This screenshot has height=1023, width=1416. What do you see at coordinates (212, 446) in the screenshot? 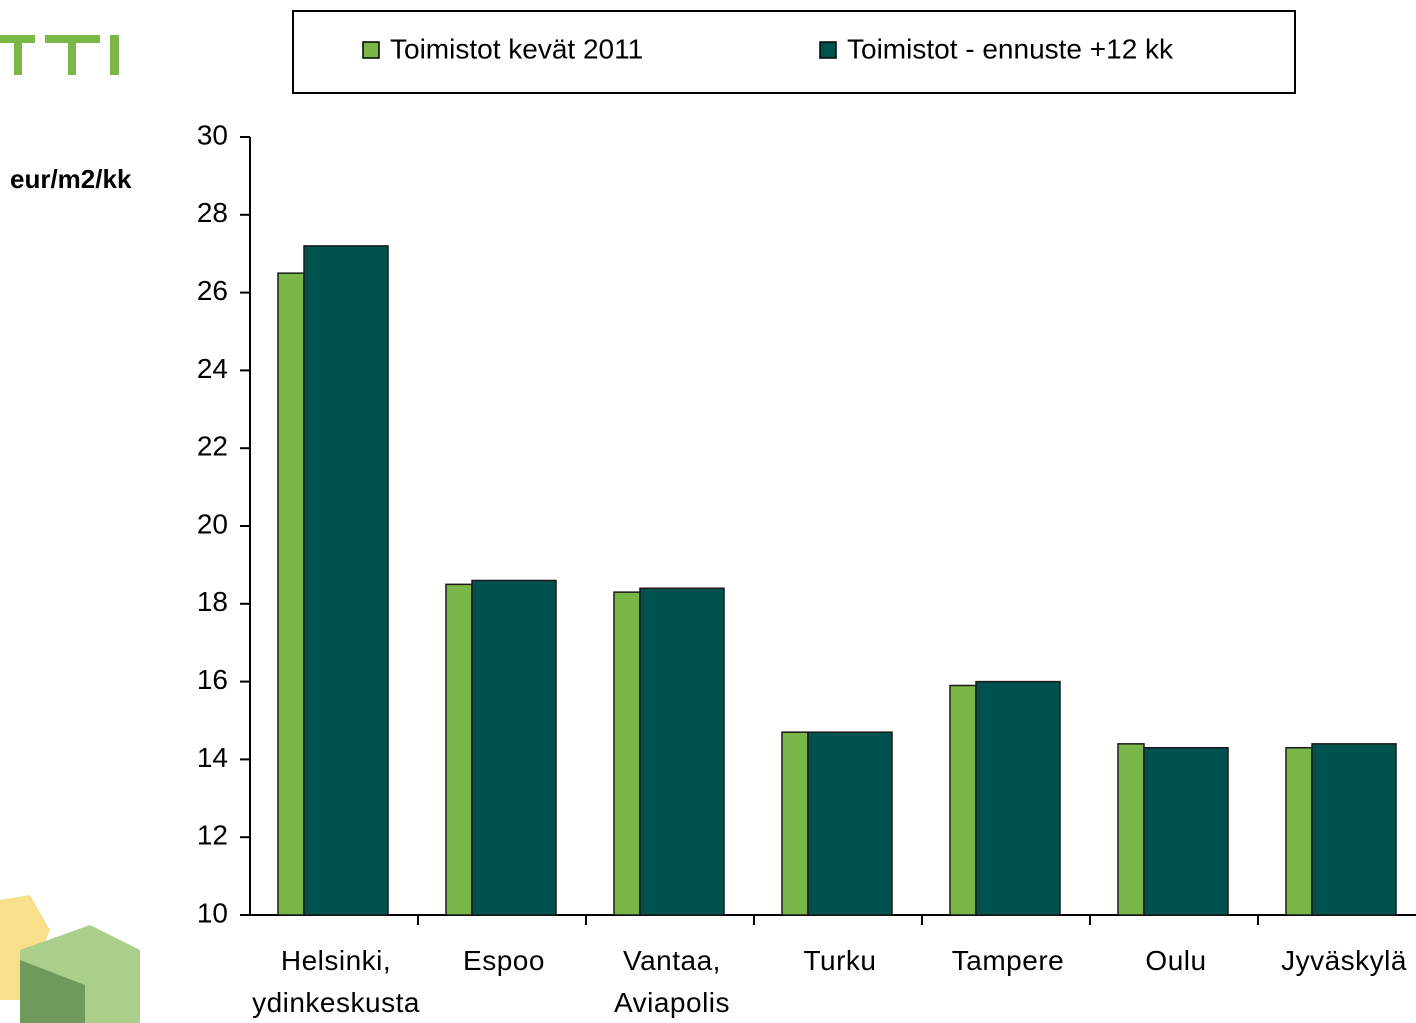
I see `y-tick-label: 22` at bounding box center [212, 446].